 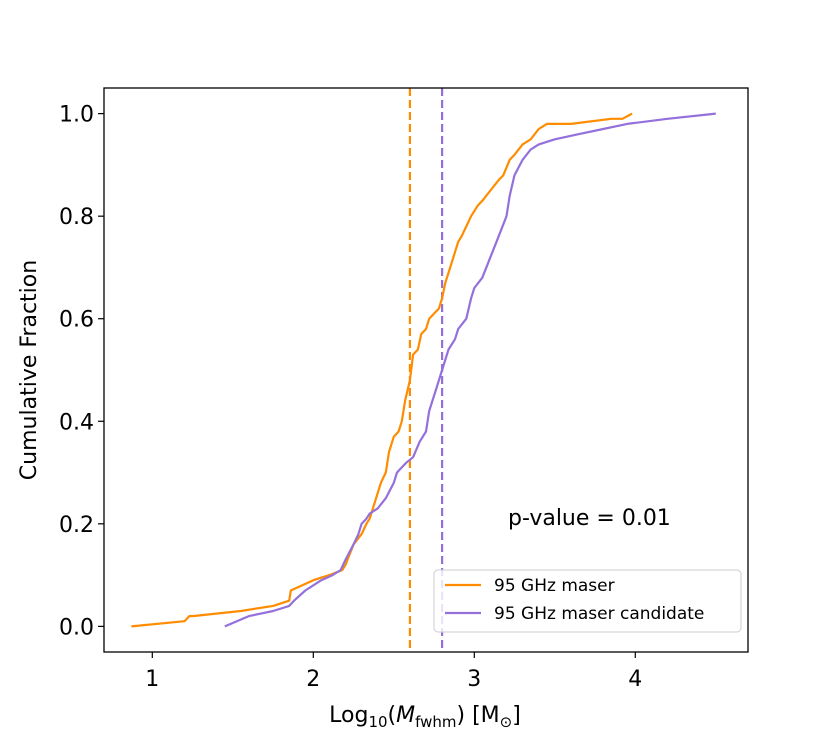 I want to click on legend-label-maser: 95 GHz maser, so click(x=554, y=586).